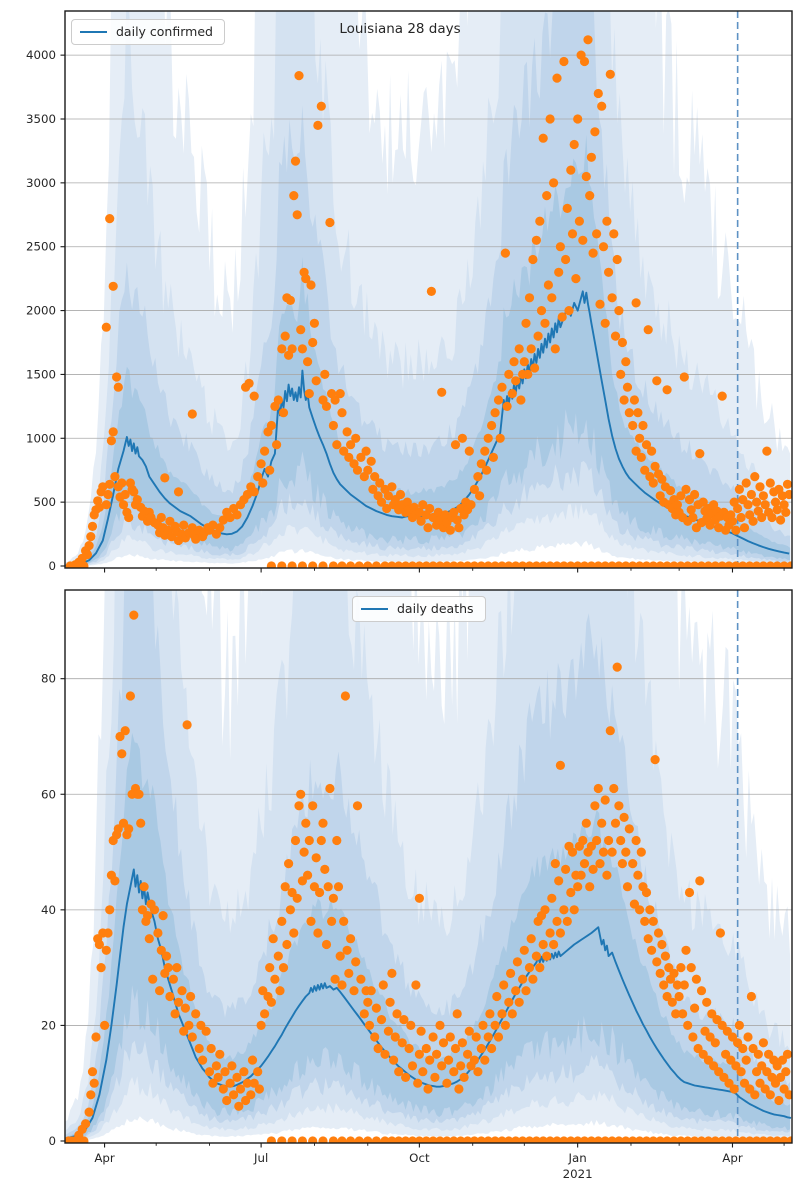 The width and height of the screenshot is (800, 1200). What do you see at coordinates (44, 502) in the screenshot?
I see `y-tick-label: 500` at bounding box center [44, 502].